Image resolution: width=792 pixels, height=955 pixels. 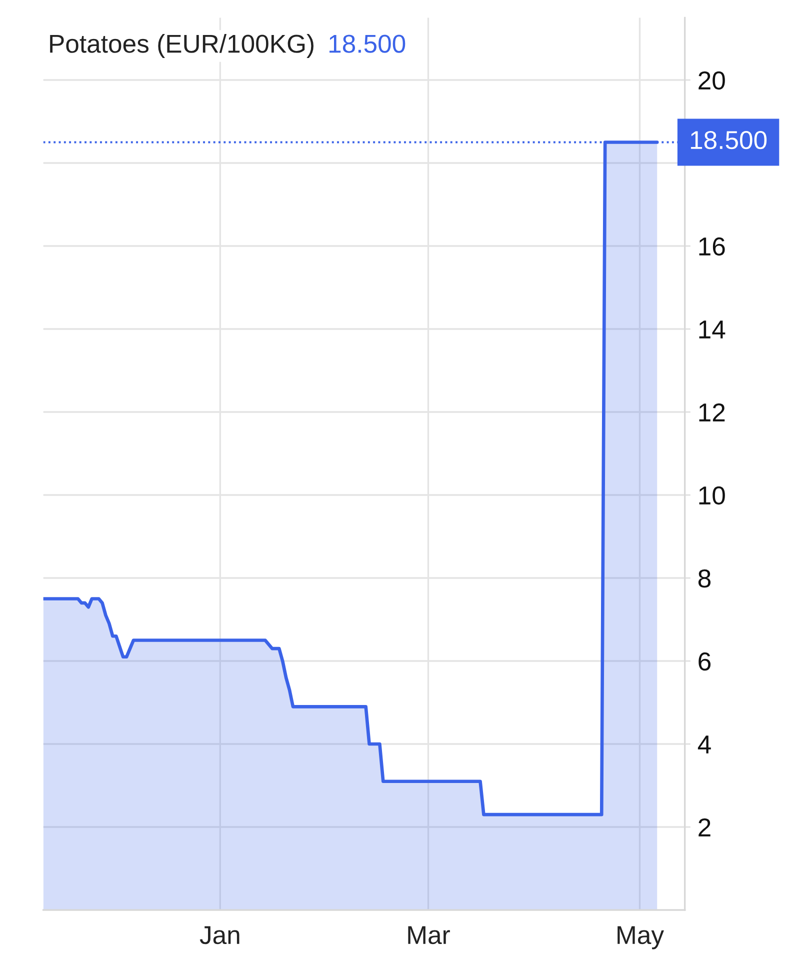 What do you see at coordinates (728, 140) in the screenshot?
I see `ref-line-label: 18.500` at bounding box center [728, 140].